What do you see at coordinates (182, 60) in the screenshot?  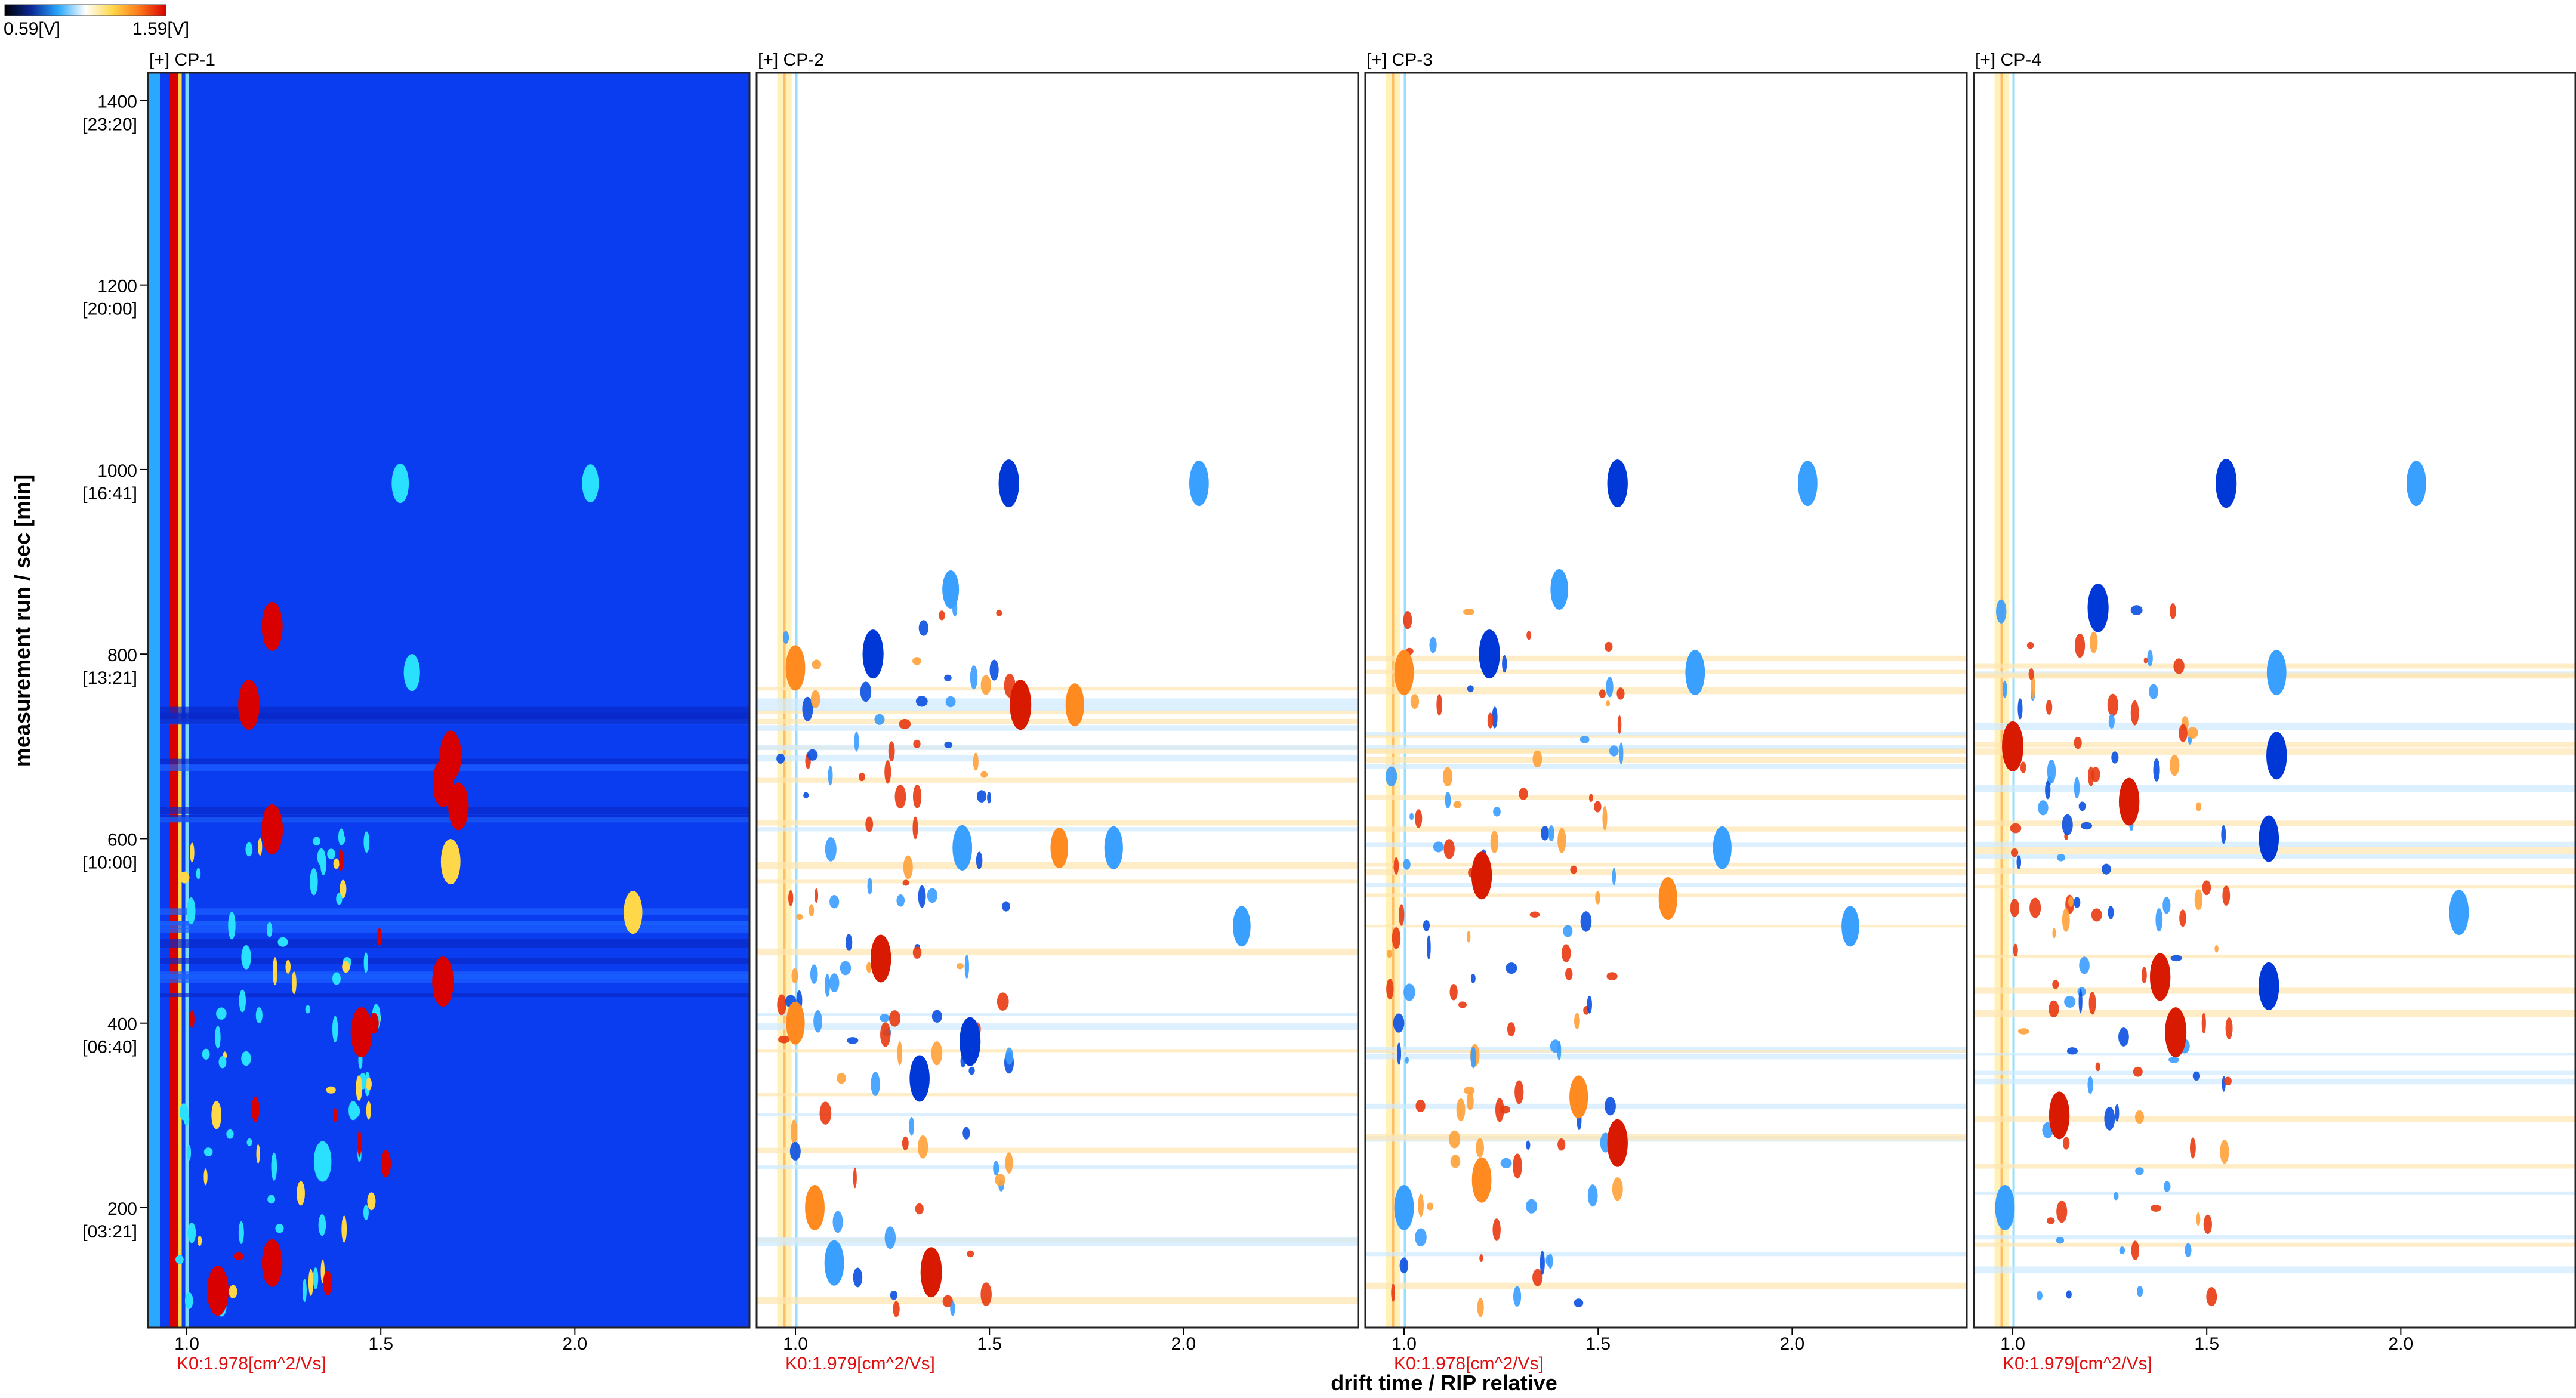 I see `panel-title: [+] CP-1` at bounding box center [182, 60].